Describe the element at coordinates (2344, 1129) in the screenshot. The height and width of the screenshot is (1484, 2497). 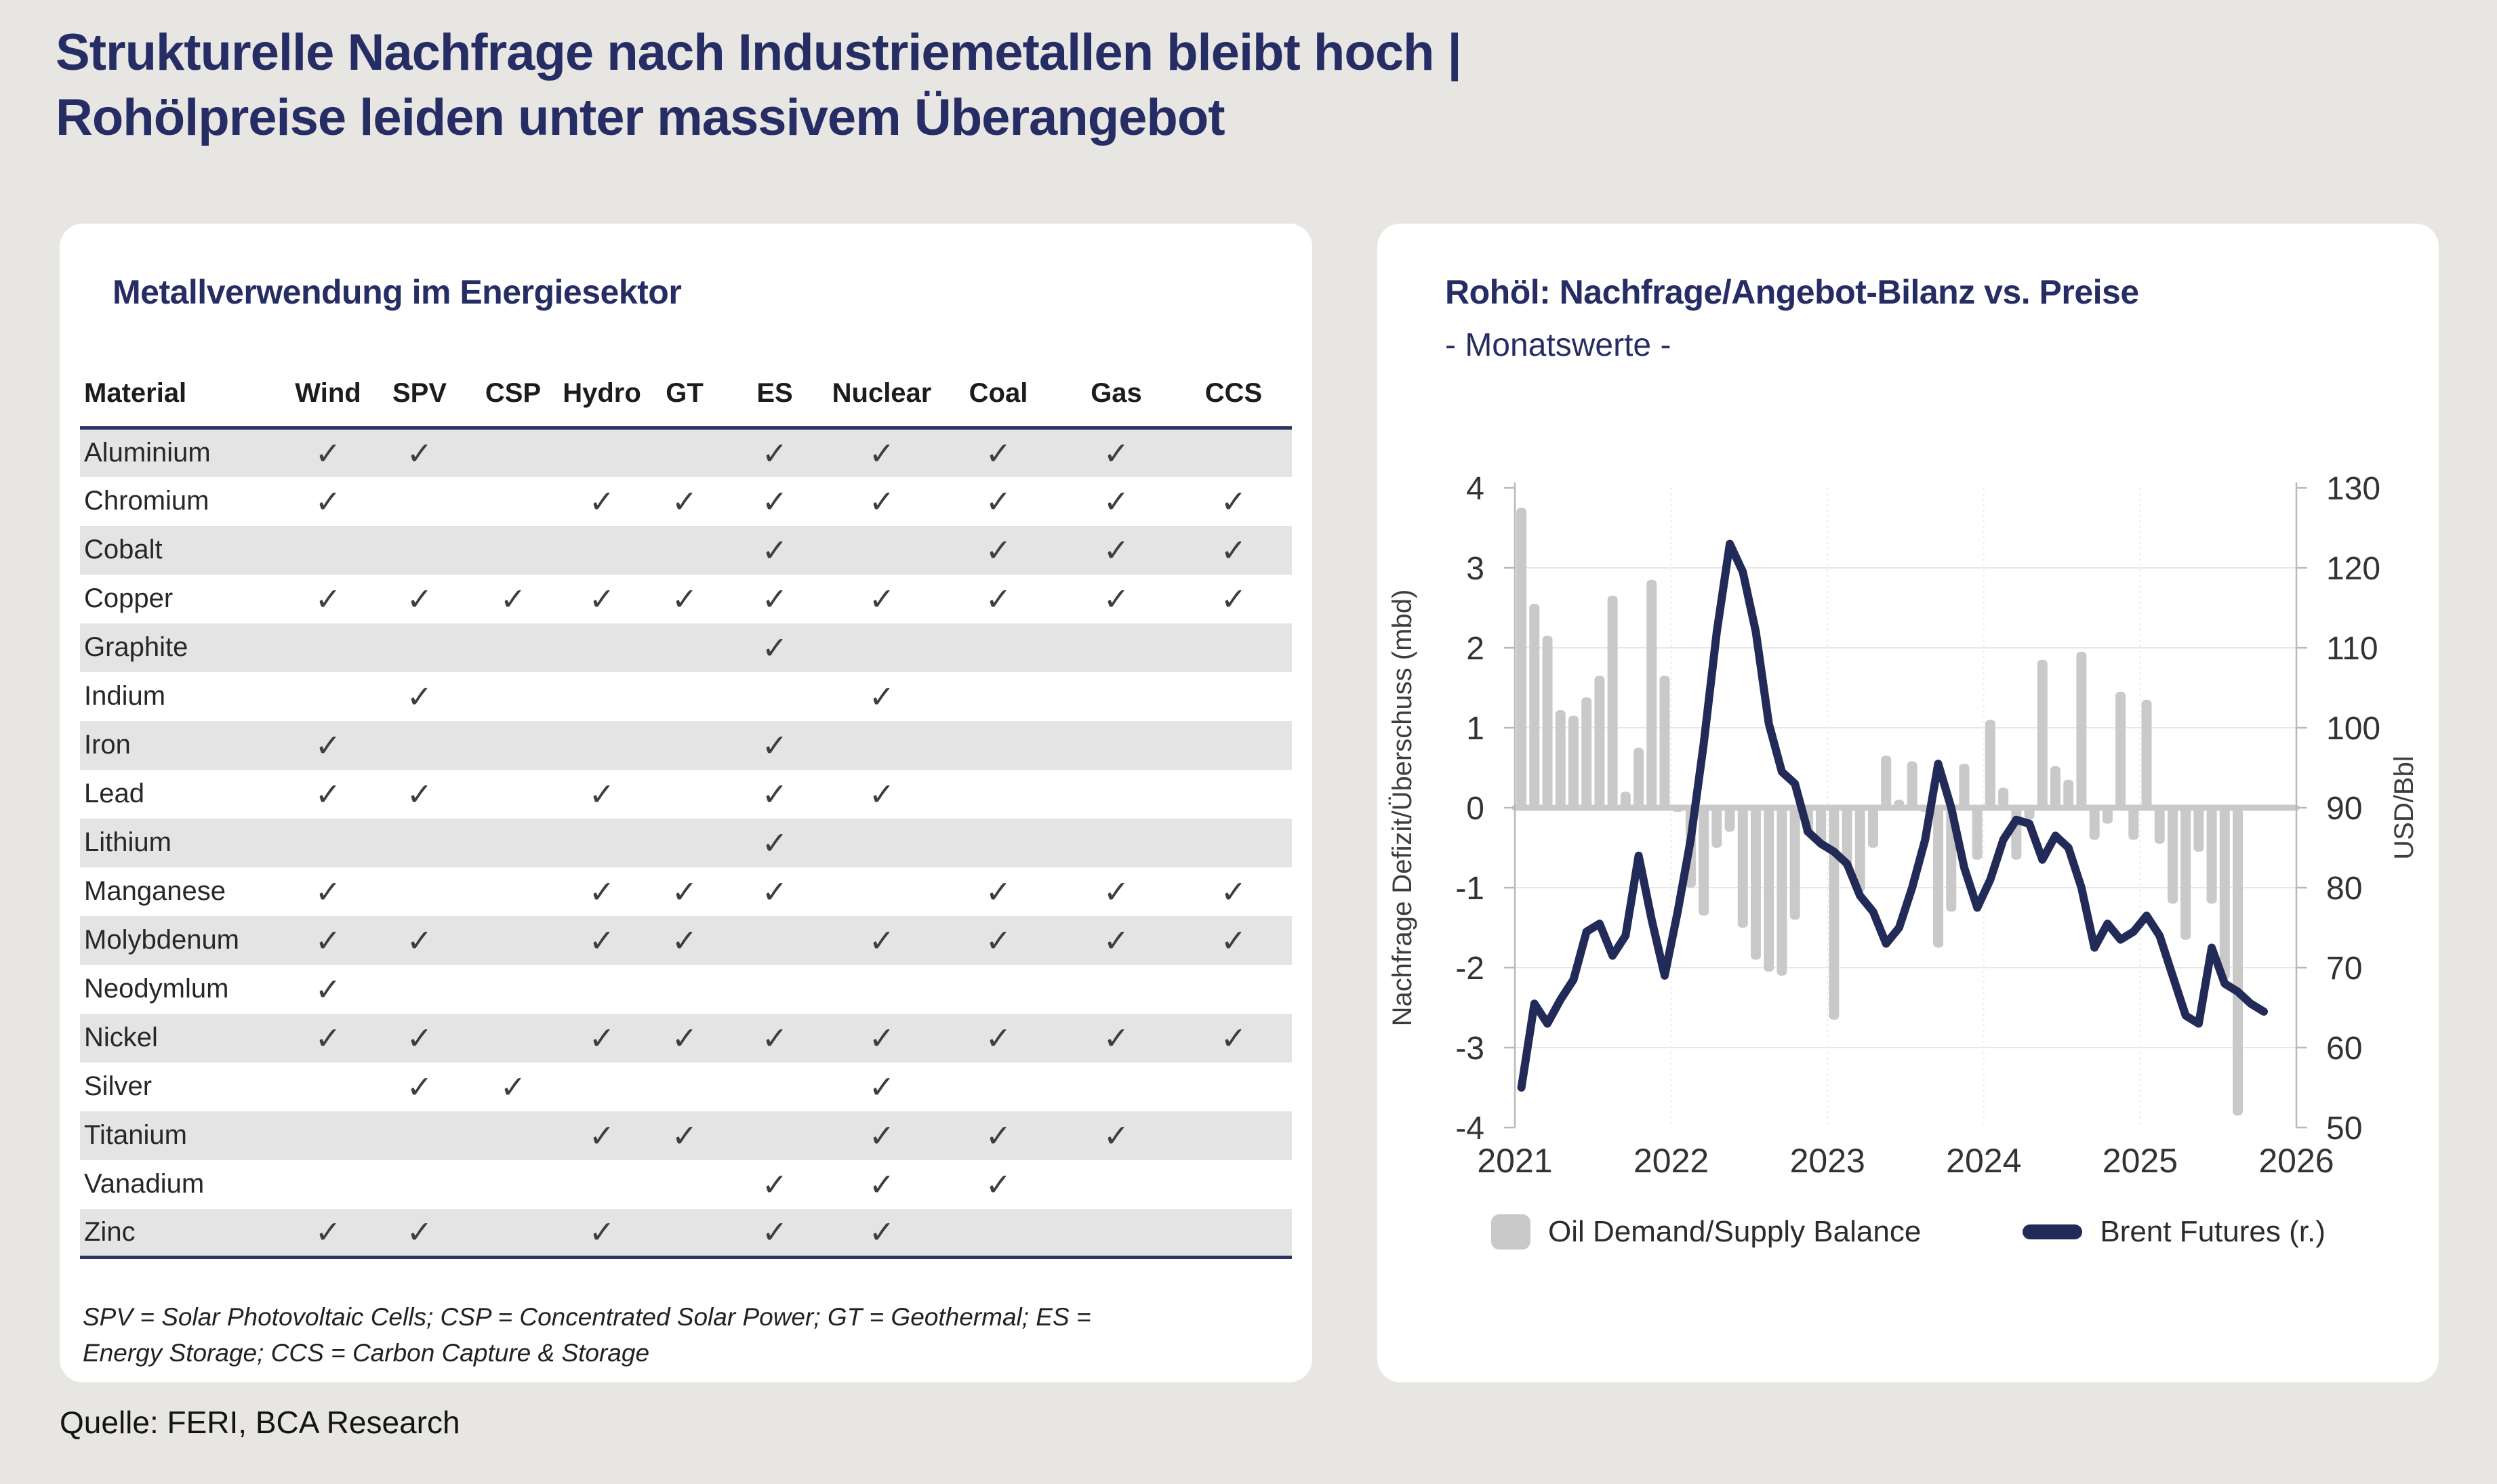
I see `y-tick-label-right: 50` at that location.